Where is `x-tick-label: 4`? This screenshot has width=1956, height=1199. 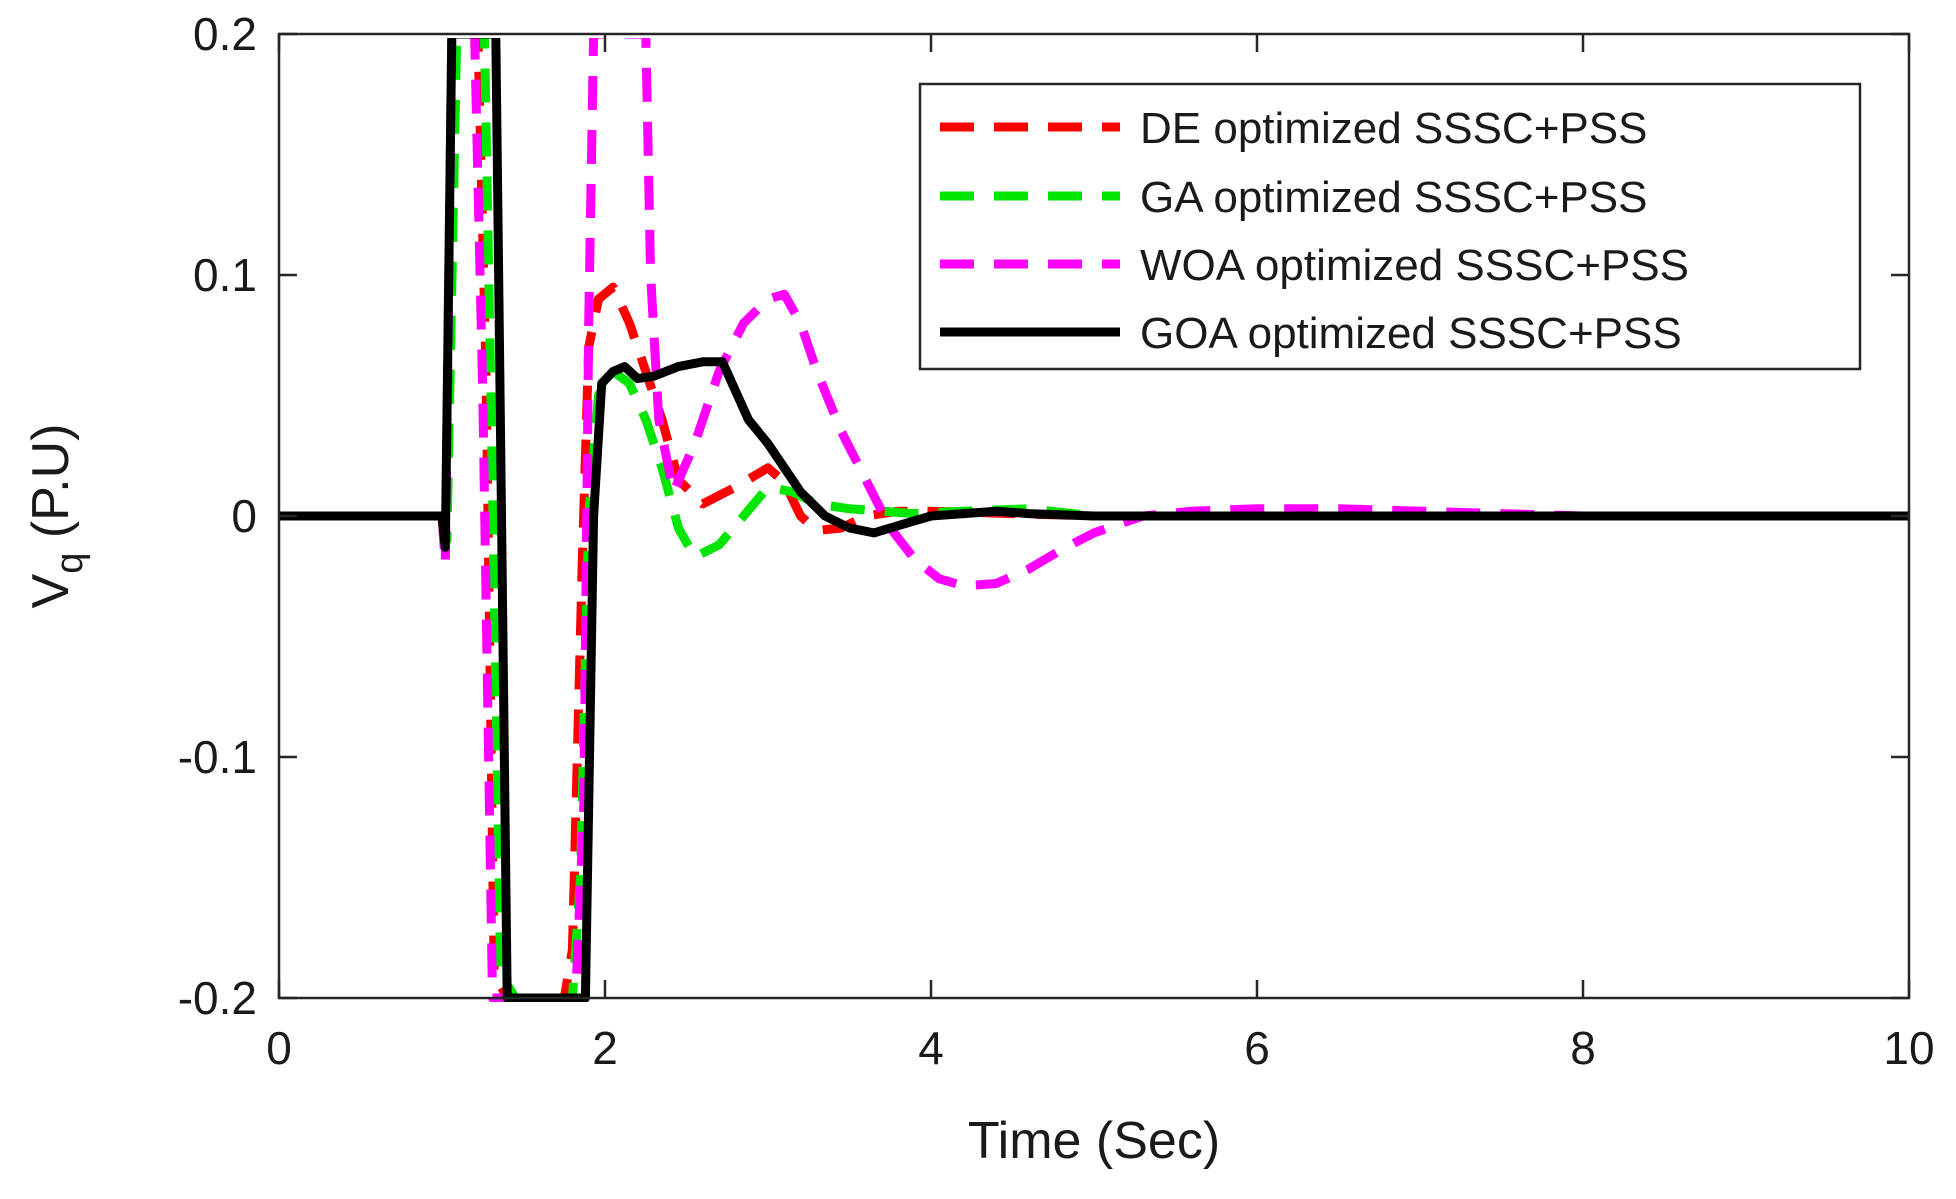 x-tick-label: 4 is located at coordinates (931, 1048).